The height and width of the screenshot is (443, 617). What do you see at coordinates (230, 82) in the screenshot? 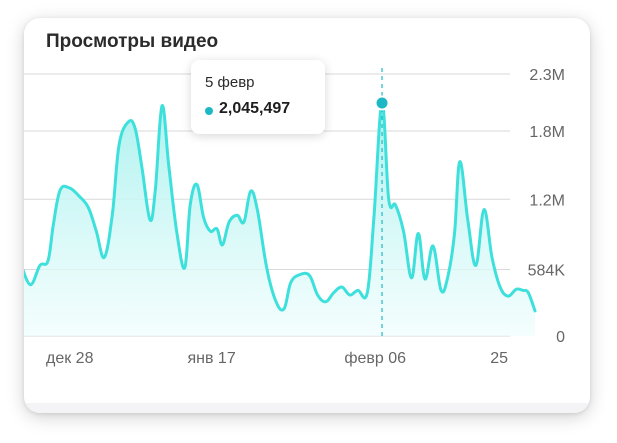
I see `tooltip-date: 5 февр` at bounding box center [230, 82].